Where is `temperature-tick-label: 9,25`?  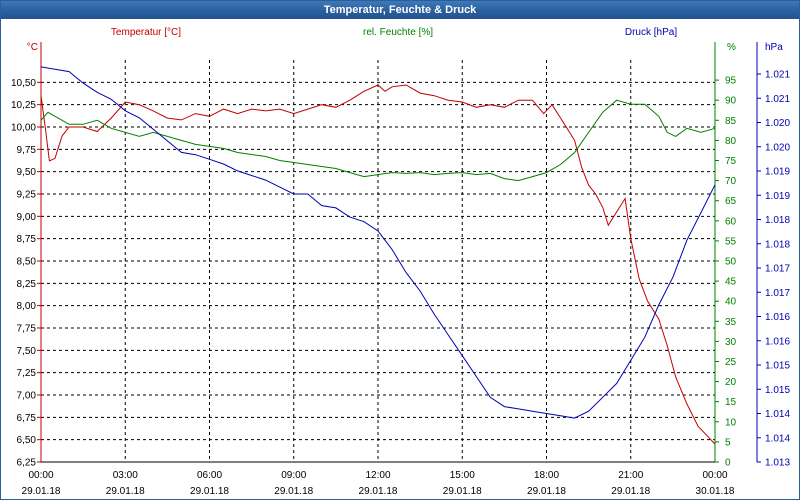 temperature-tick-label: 9,25 is located at coordinates (27, 195).